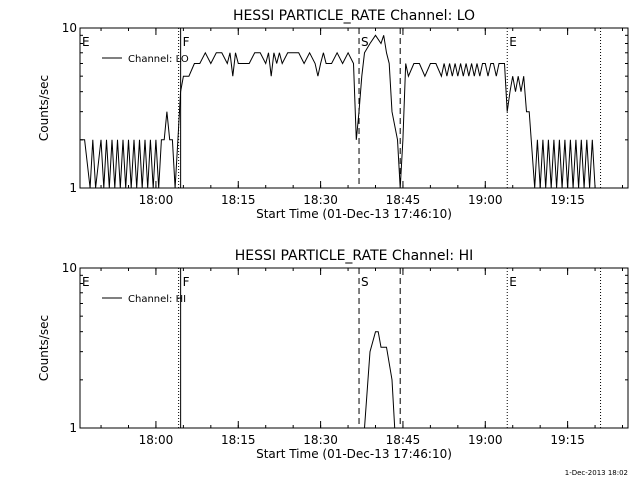  Describe the element at coordinates (158, 59) in the screenshot. I see `legend-label: Channel: LO` at that location.